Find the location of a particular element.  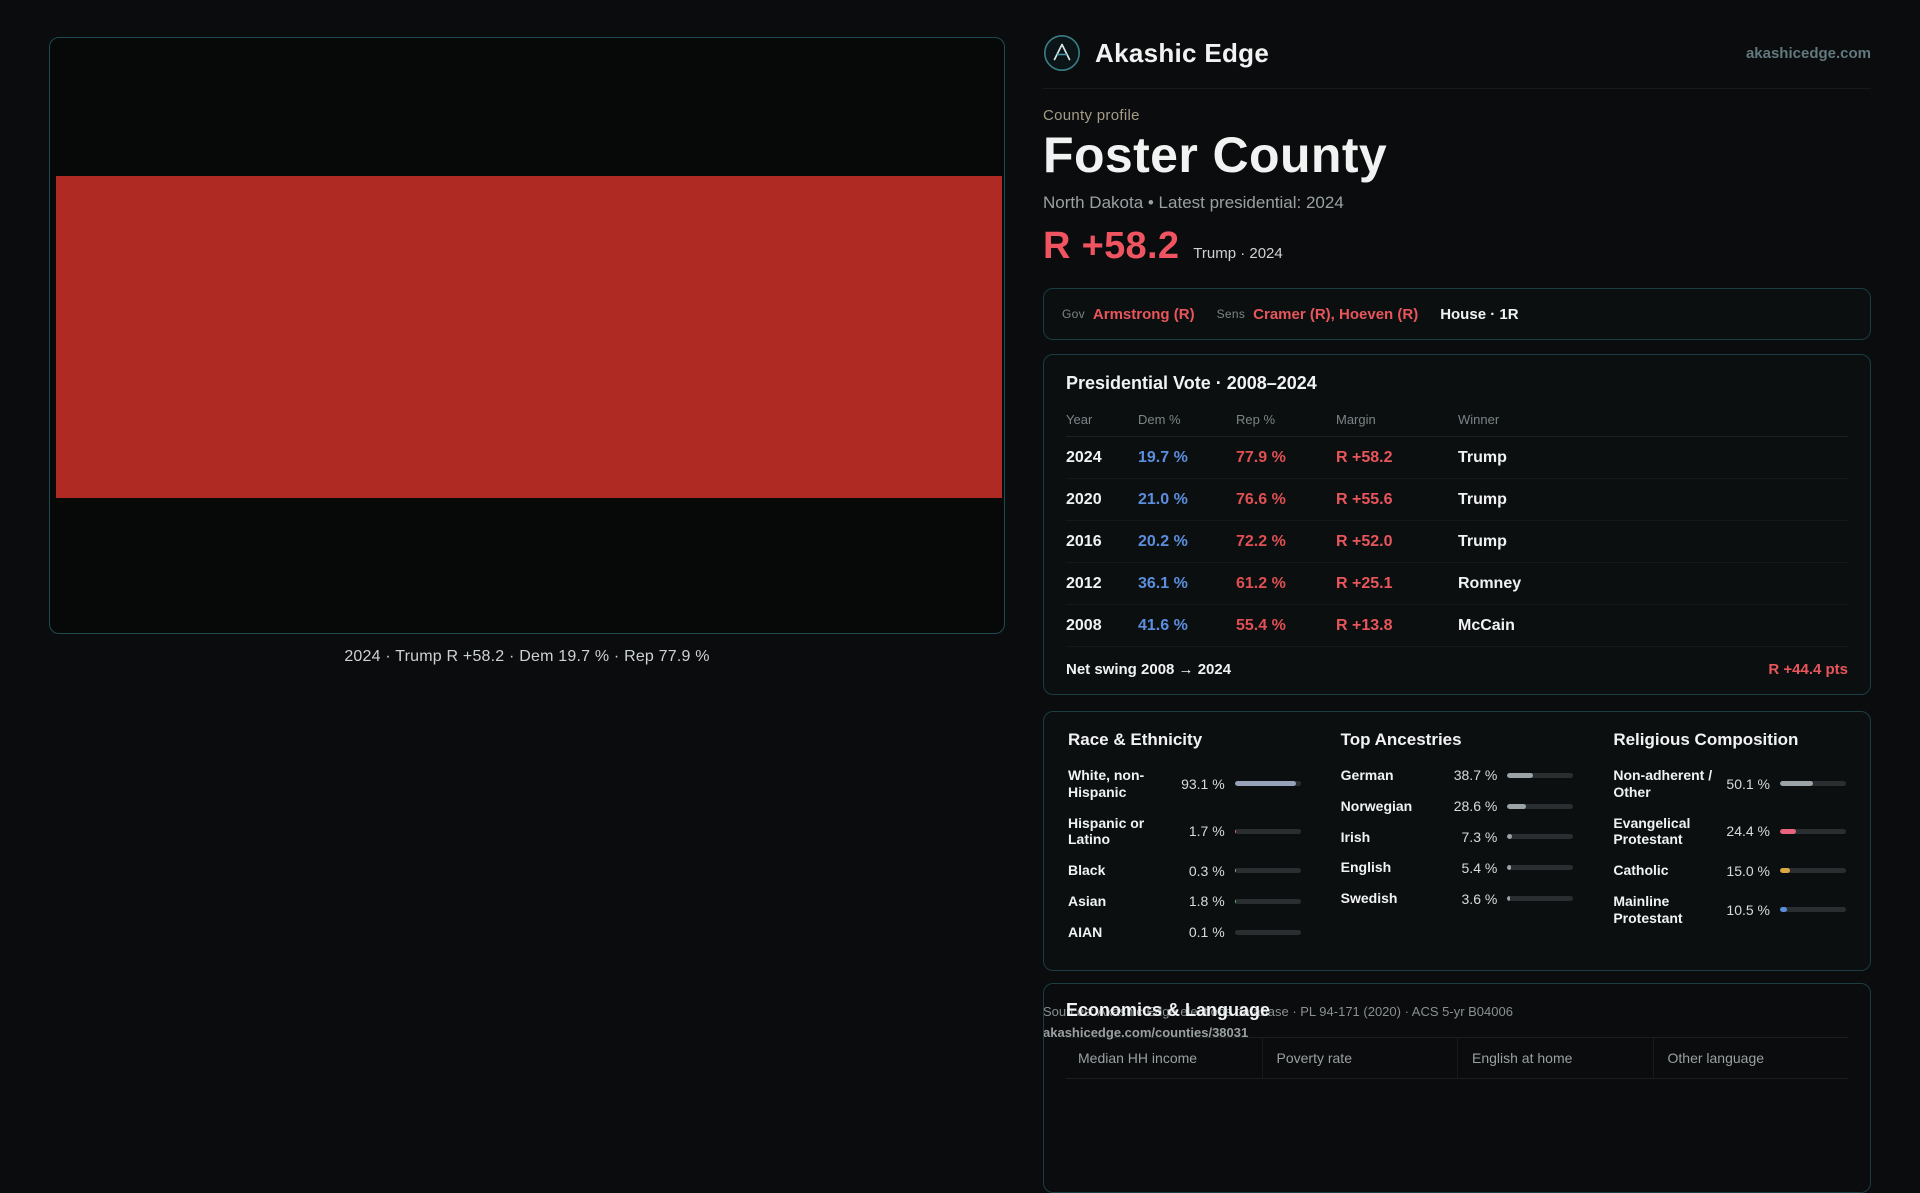

brand: Akashic Edge is located at coordinates (1156, 53).